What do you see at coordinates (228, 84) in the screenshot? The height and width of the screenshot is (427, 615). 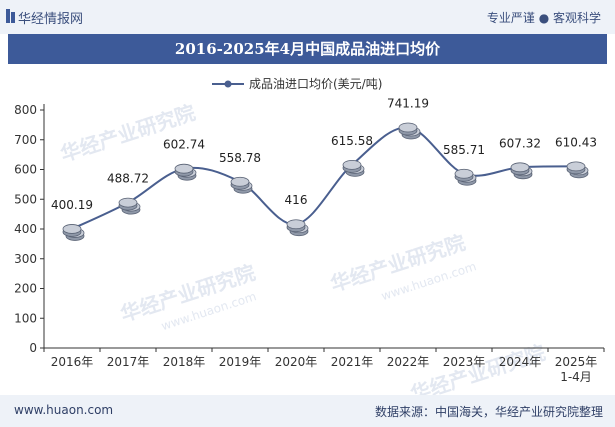 I see `legend-marker` at bounding box center [228, 84].